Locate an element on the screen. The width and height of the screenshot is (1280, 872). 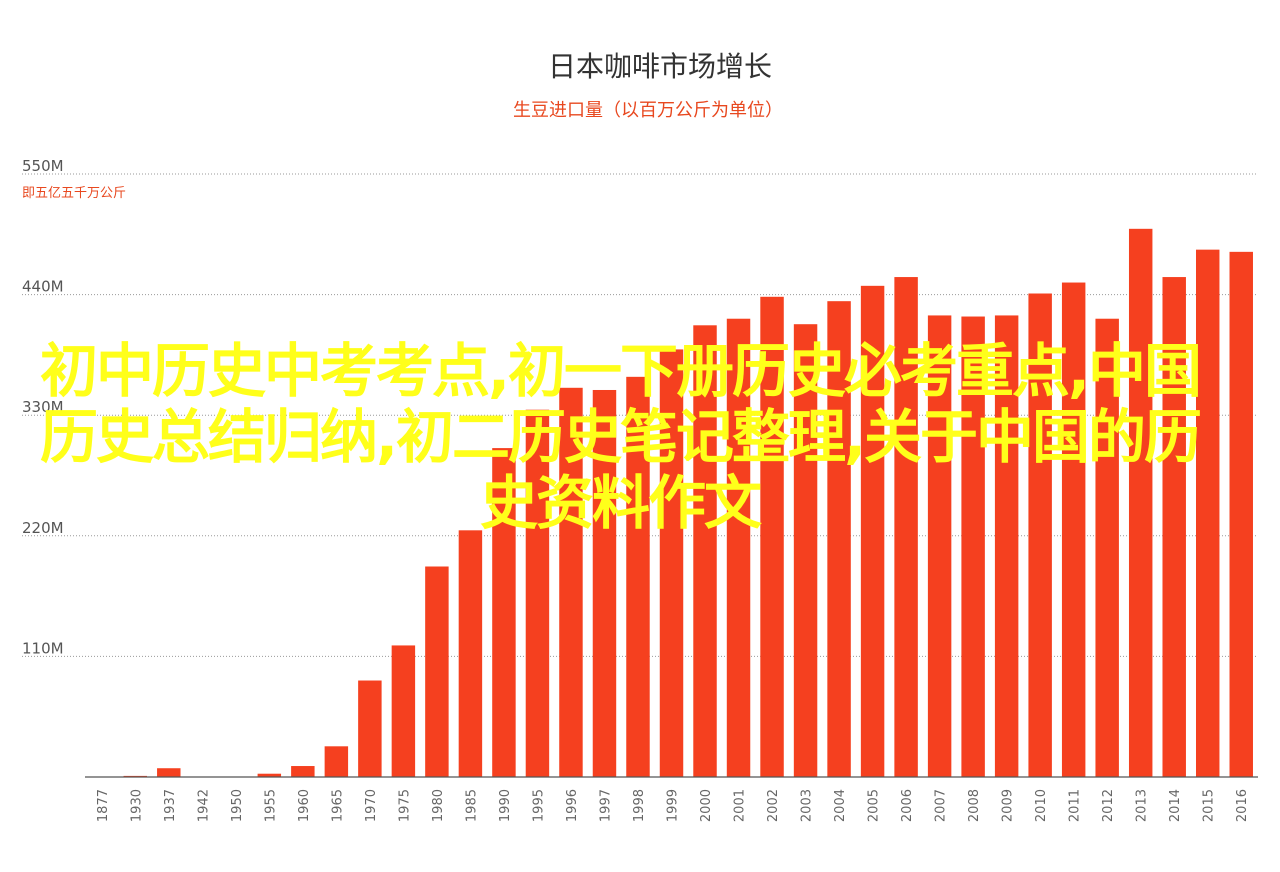
bar-1960 is located at coordinates (303, 771).